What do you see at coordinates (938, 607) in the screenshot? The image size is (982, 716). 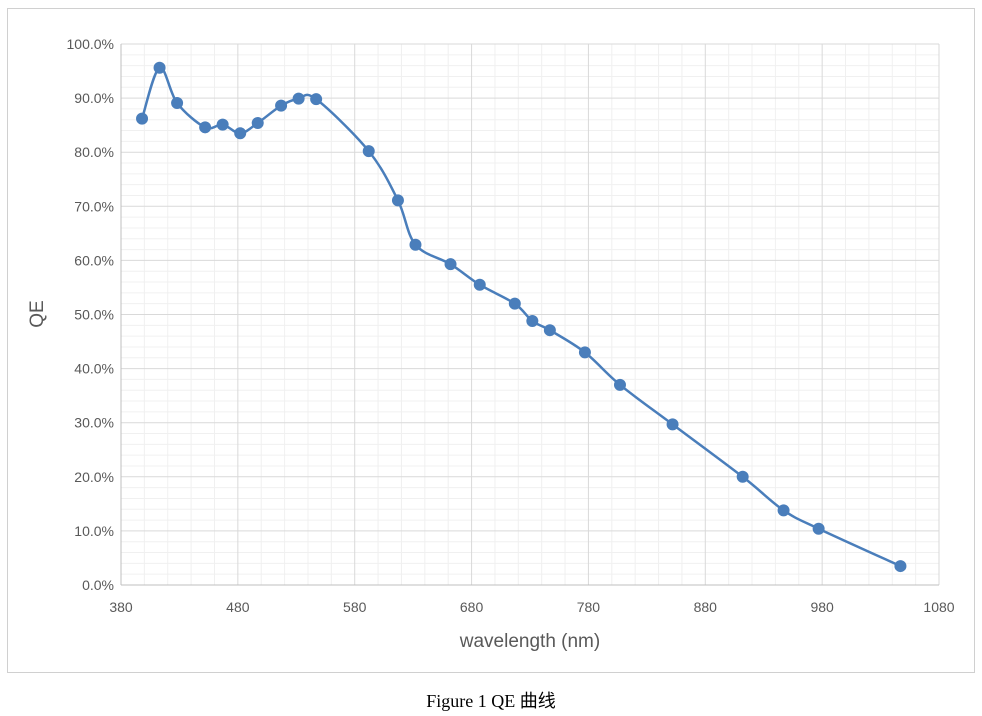 I see `x-tick-label: 1080` at bounding box center [938, 607].